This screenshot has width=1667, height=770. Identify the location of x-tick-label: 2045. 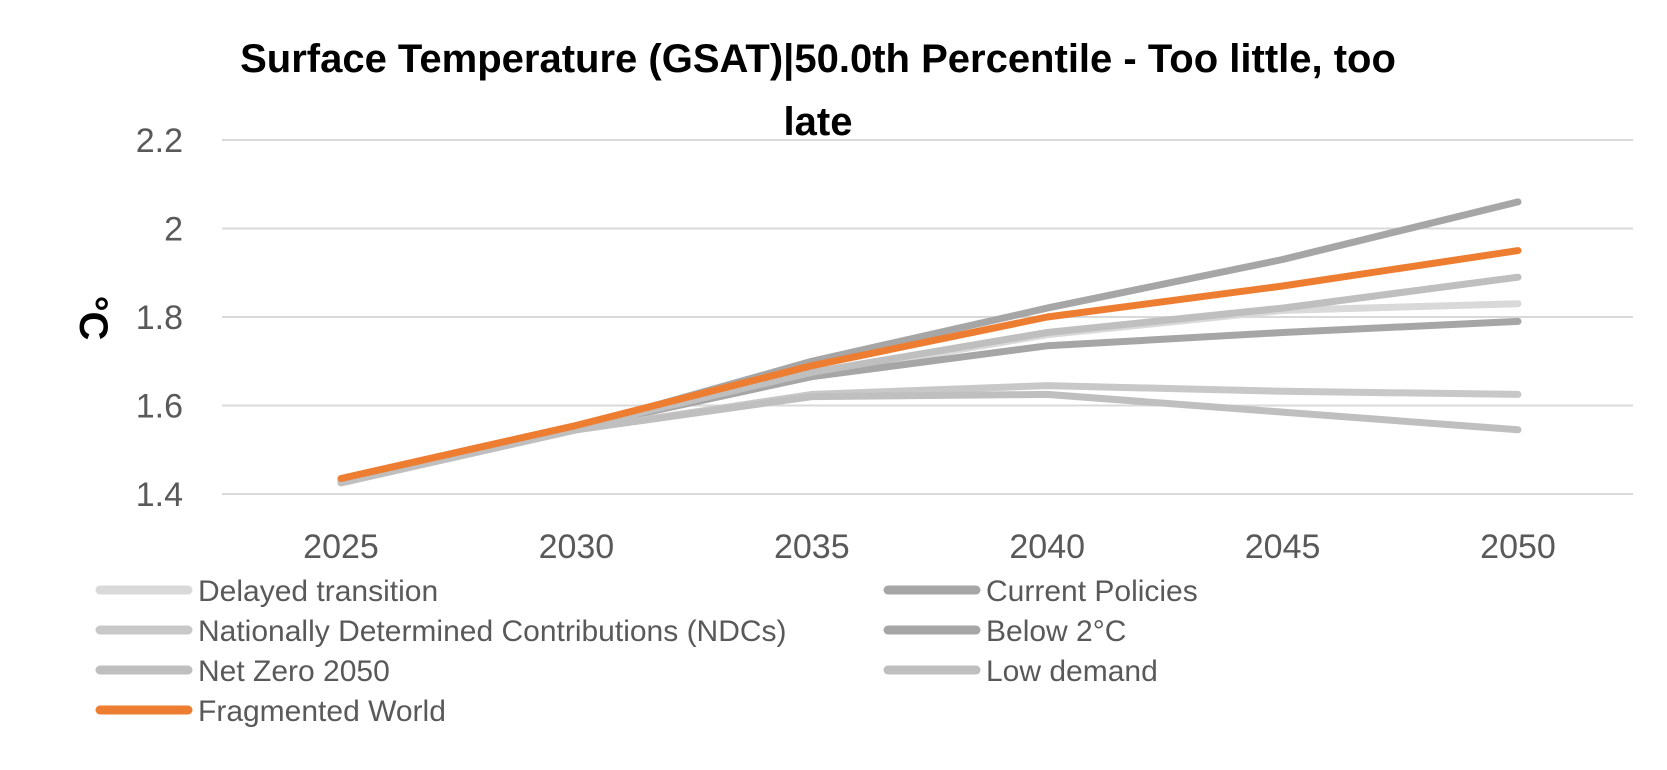
(1283, 547).